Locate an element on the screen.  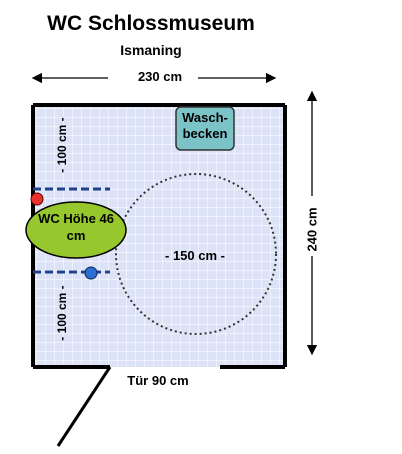
height-dimension-label: 240 cm is located at coordinates (312, 229).